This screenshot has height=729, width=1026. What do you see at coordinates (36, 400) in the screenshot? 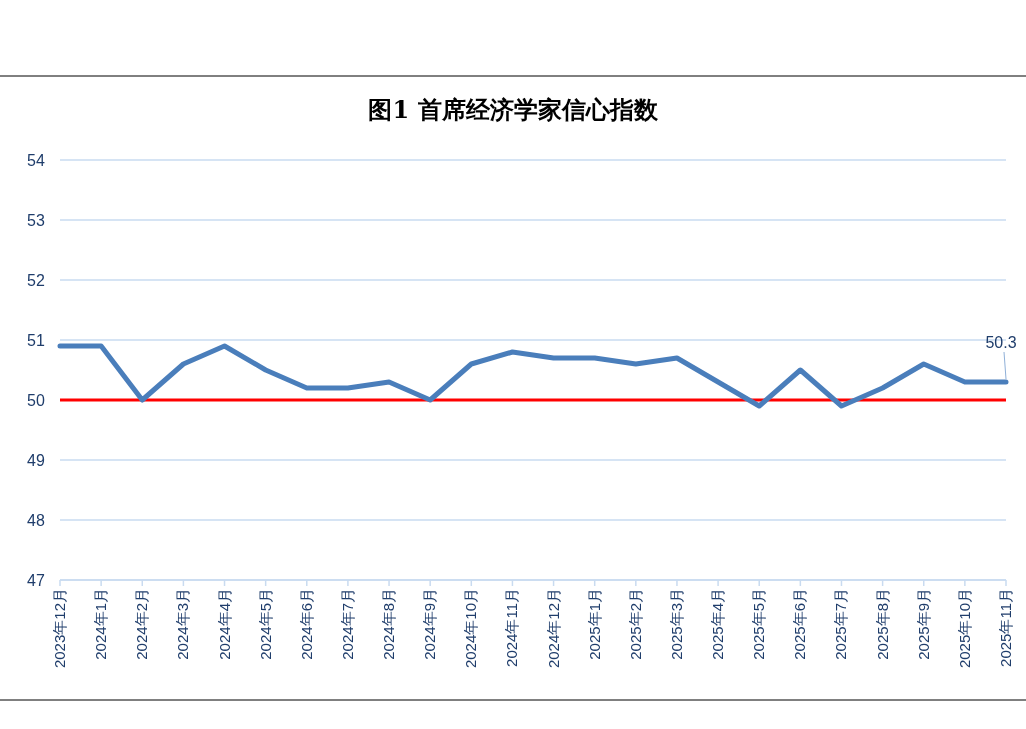
I see `y-tick-label: 50` at bounding box center [36, 400].